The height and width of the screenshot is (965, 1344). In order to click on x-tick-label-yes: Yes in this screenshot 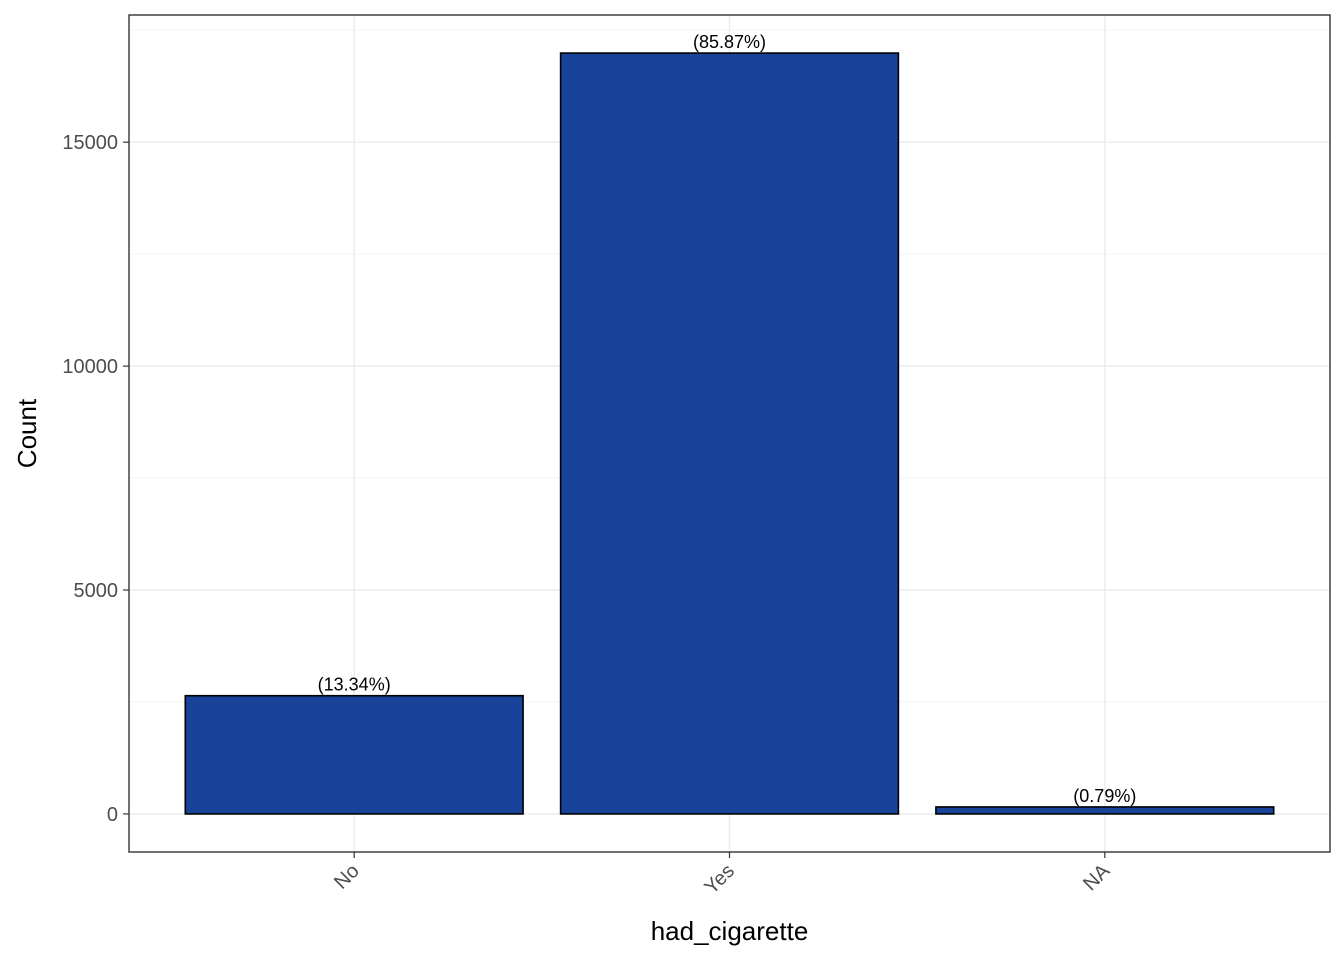, I will do `click(719, 879)`.